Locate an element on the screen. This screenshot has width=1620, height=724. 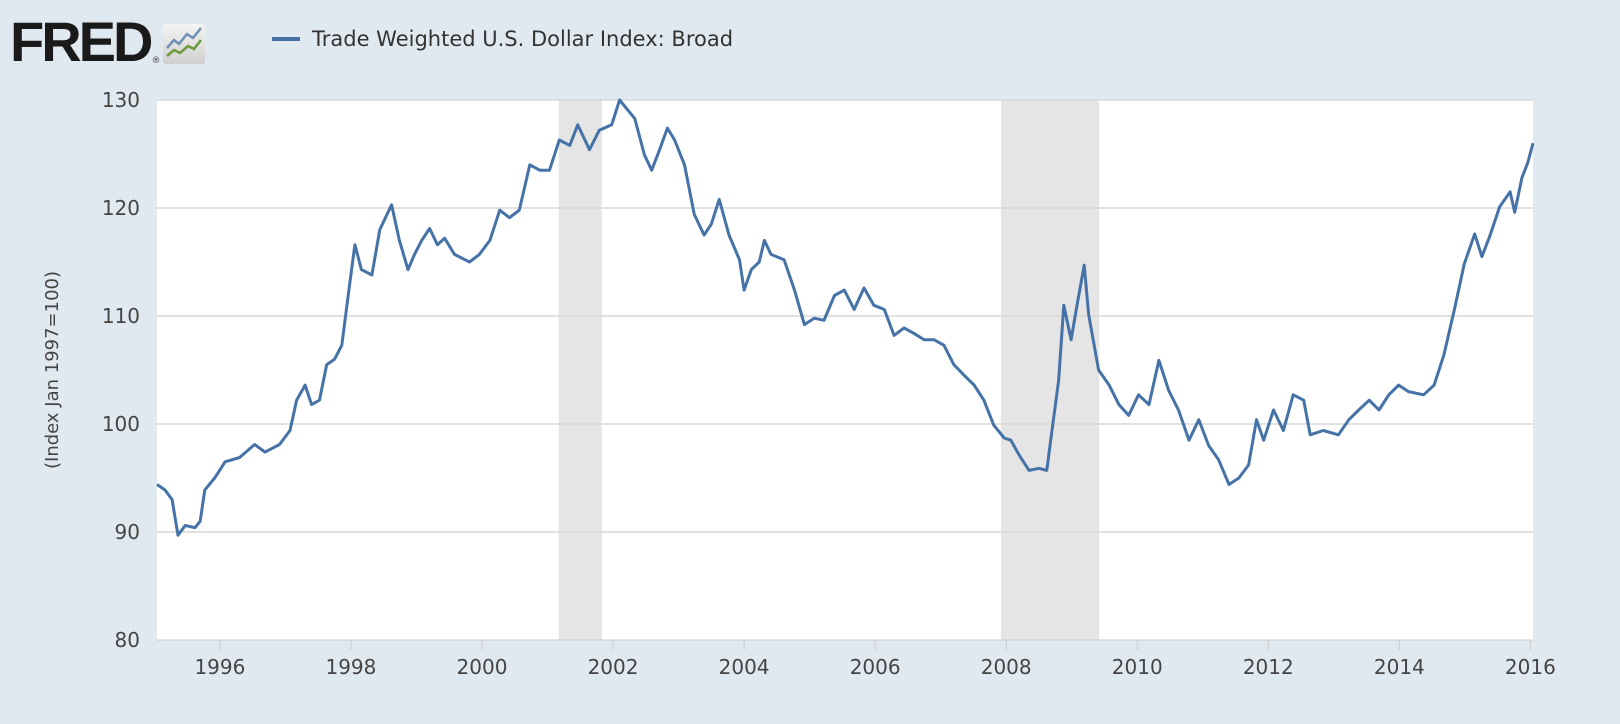
x-tick-label: 2006 is located at coordinates (875, 667).